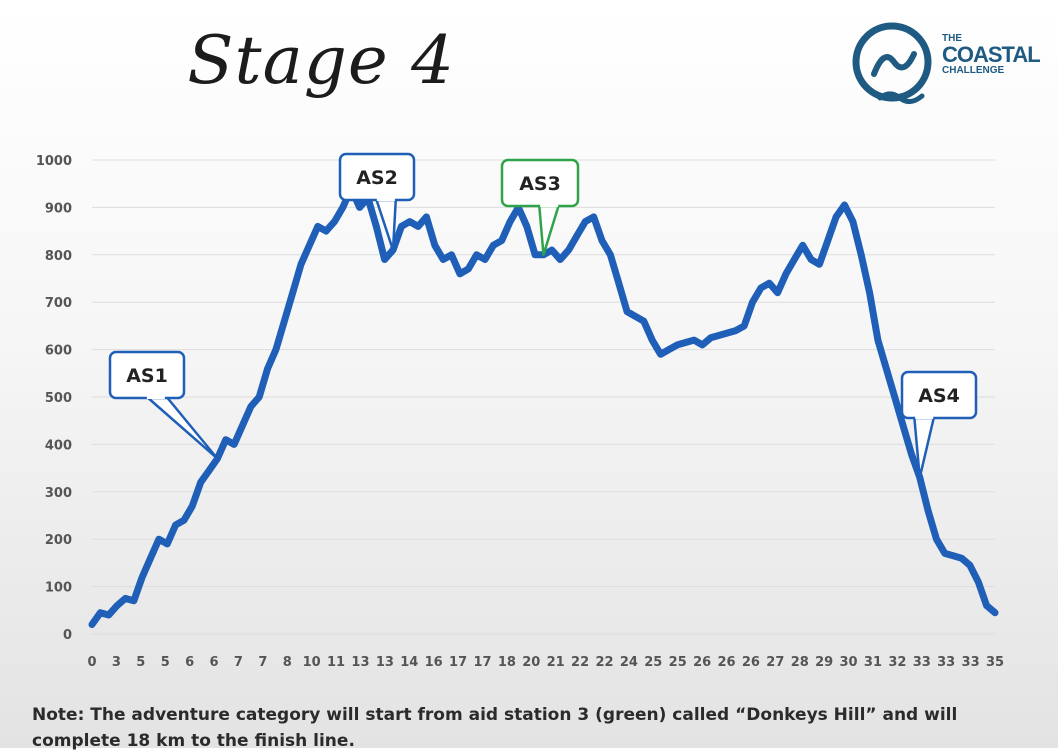  I want to click on callout-label: AS4, so click(939, 396).